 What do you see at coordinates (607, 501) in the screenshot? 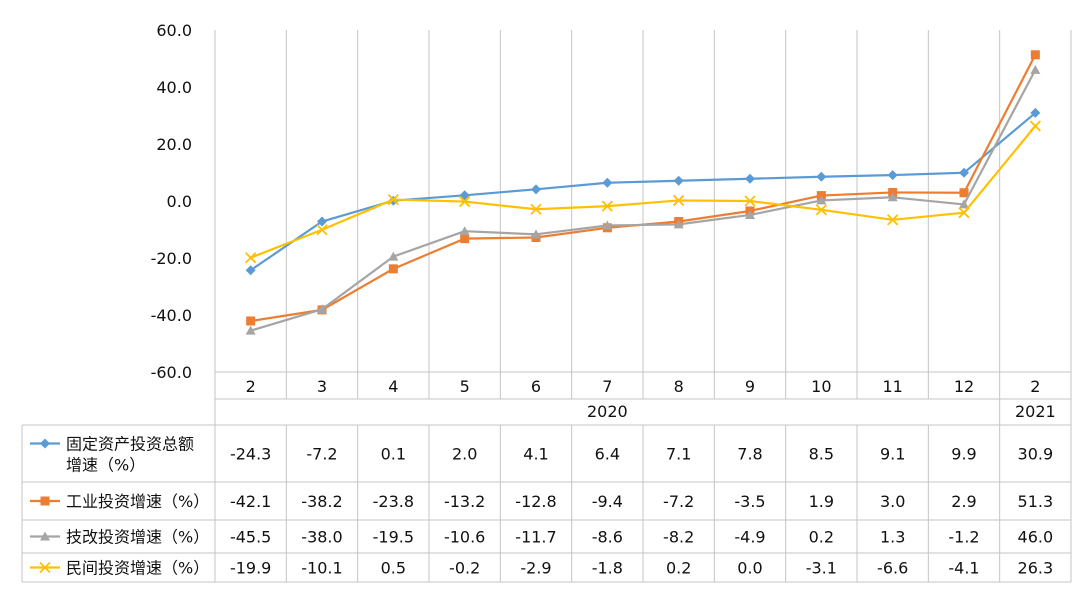
I see `table-cell-value: -9.4` at bounding box center [607, 501].